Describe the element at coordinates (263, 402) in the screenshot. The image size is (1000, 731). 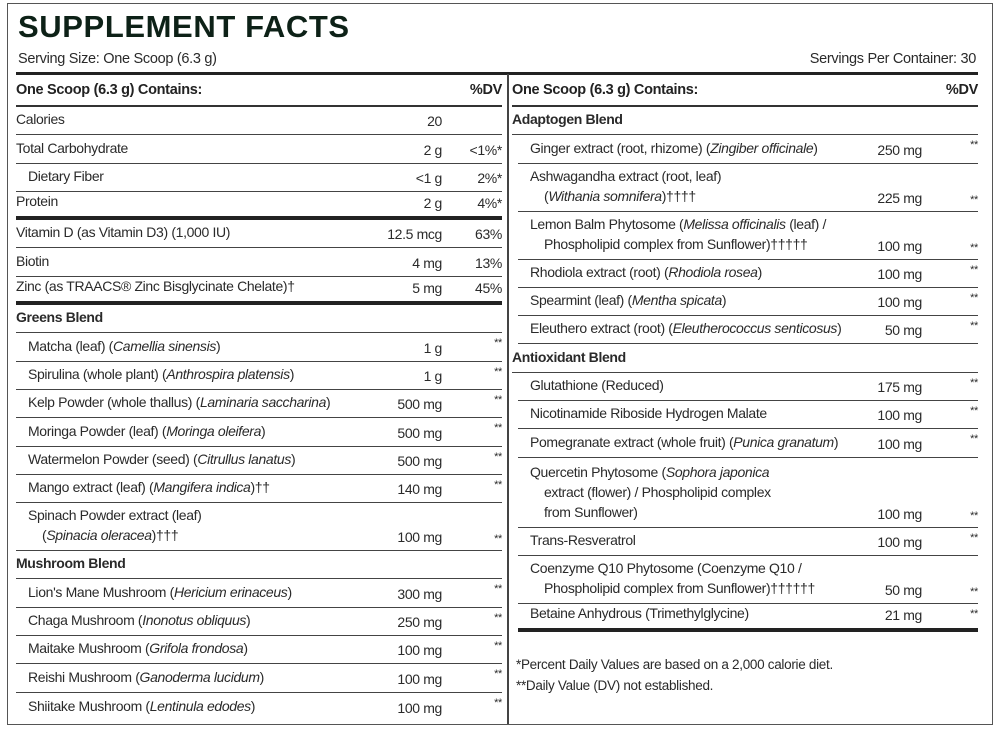
I see `latin-name: Laminaria saccharina` at that location.